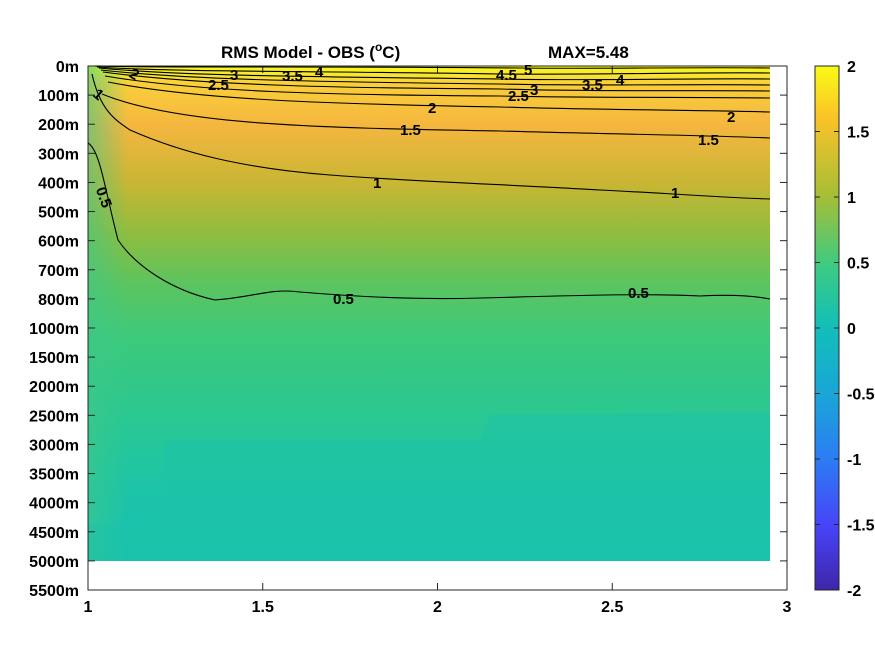 The width and height of the screenshot is (875, 656). Describe the element at coordinates (54, 445) in the screenshot. I see `y-tick-label: 3000m` at that location.